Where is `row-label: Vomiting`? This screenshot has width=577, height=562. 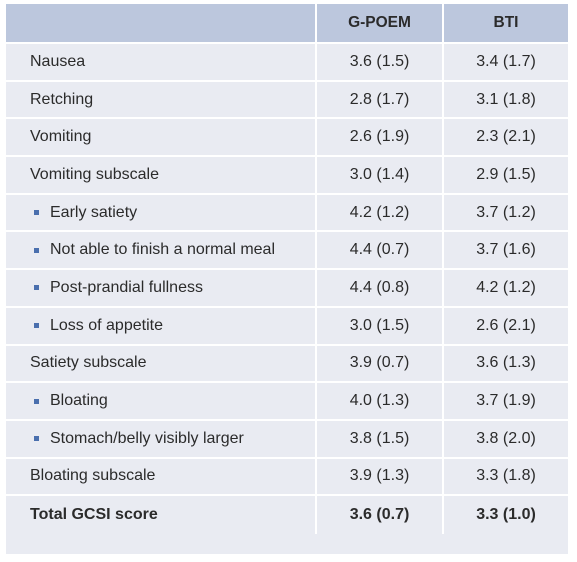
row-label: Vomiting is located at coordinates (61, 137).